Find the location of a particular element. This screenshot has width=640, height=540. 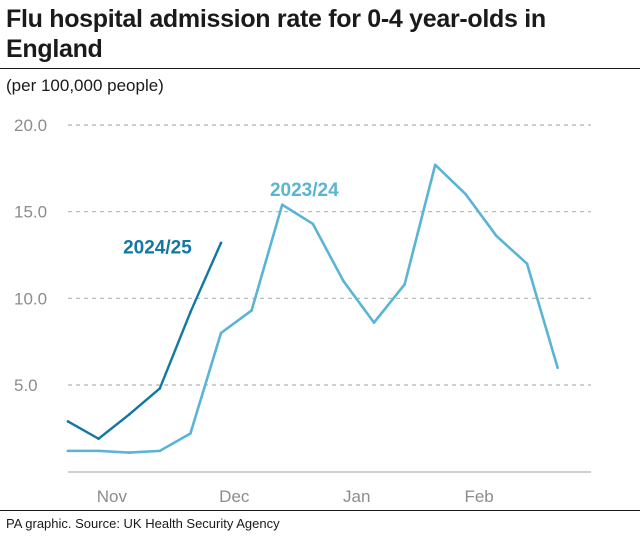

series-labels: 2023/24 2024/25 is located at coordinates (231, 219).